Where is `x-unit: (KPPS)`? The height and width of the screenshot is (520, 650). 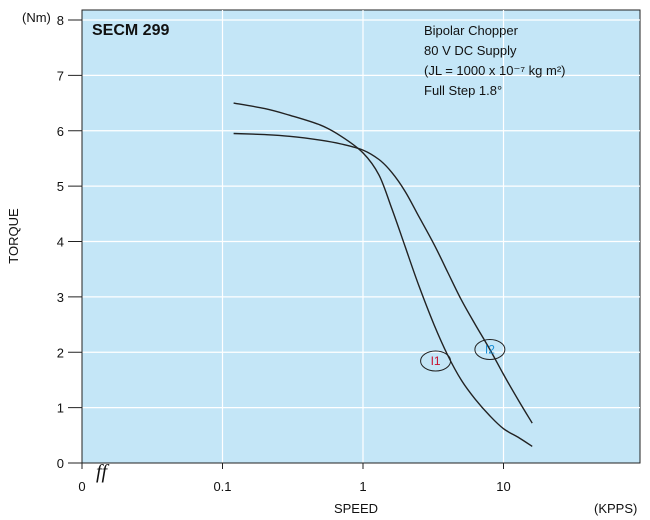
x-unit: (KPPS) is located at coordinates (615, 508).